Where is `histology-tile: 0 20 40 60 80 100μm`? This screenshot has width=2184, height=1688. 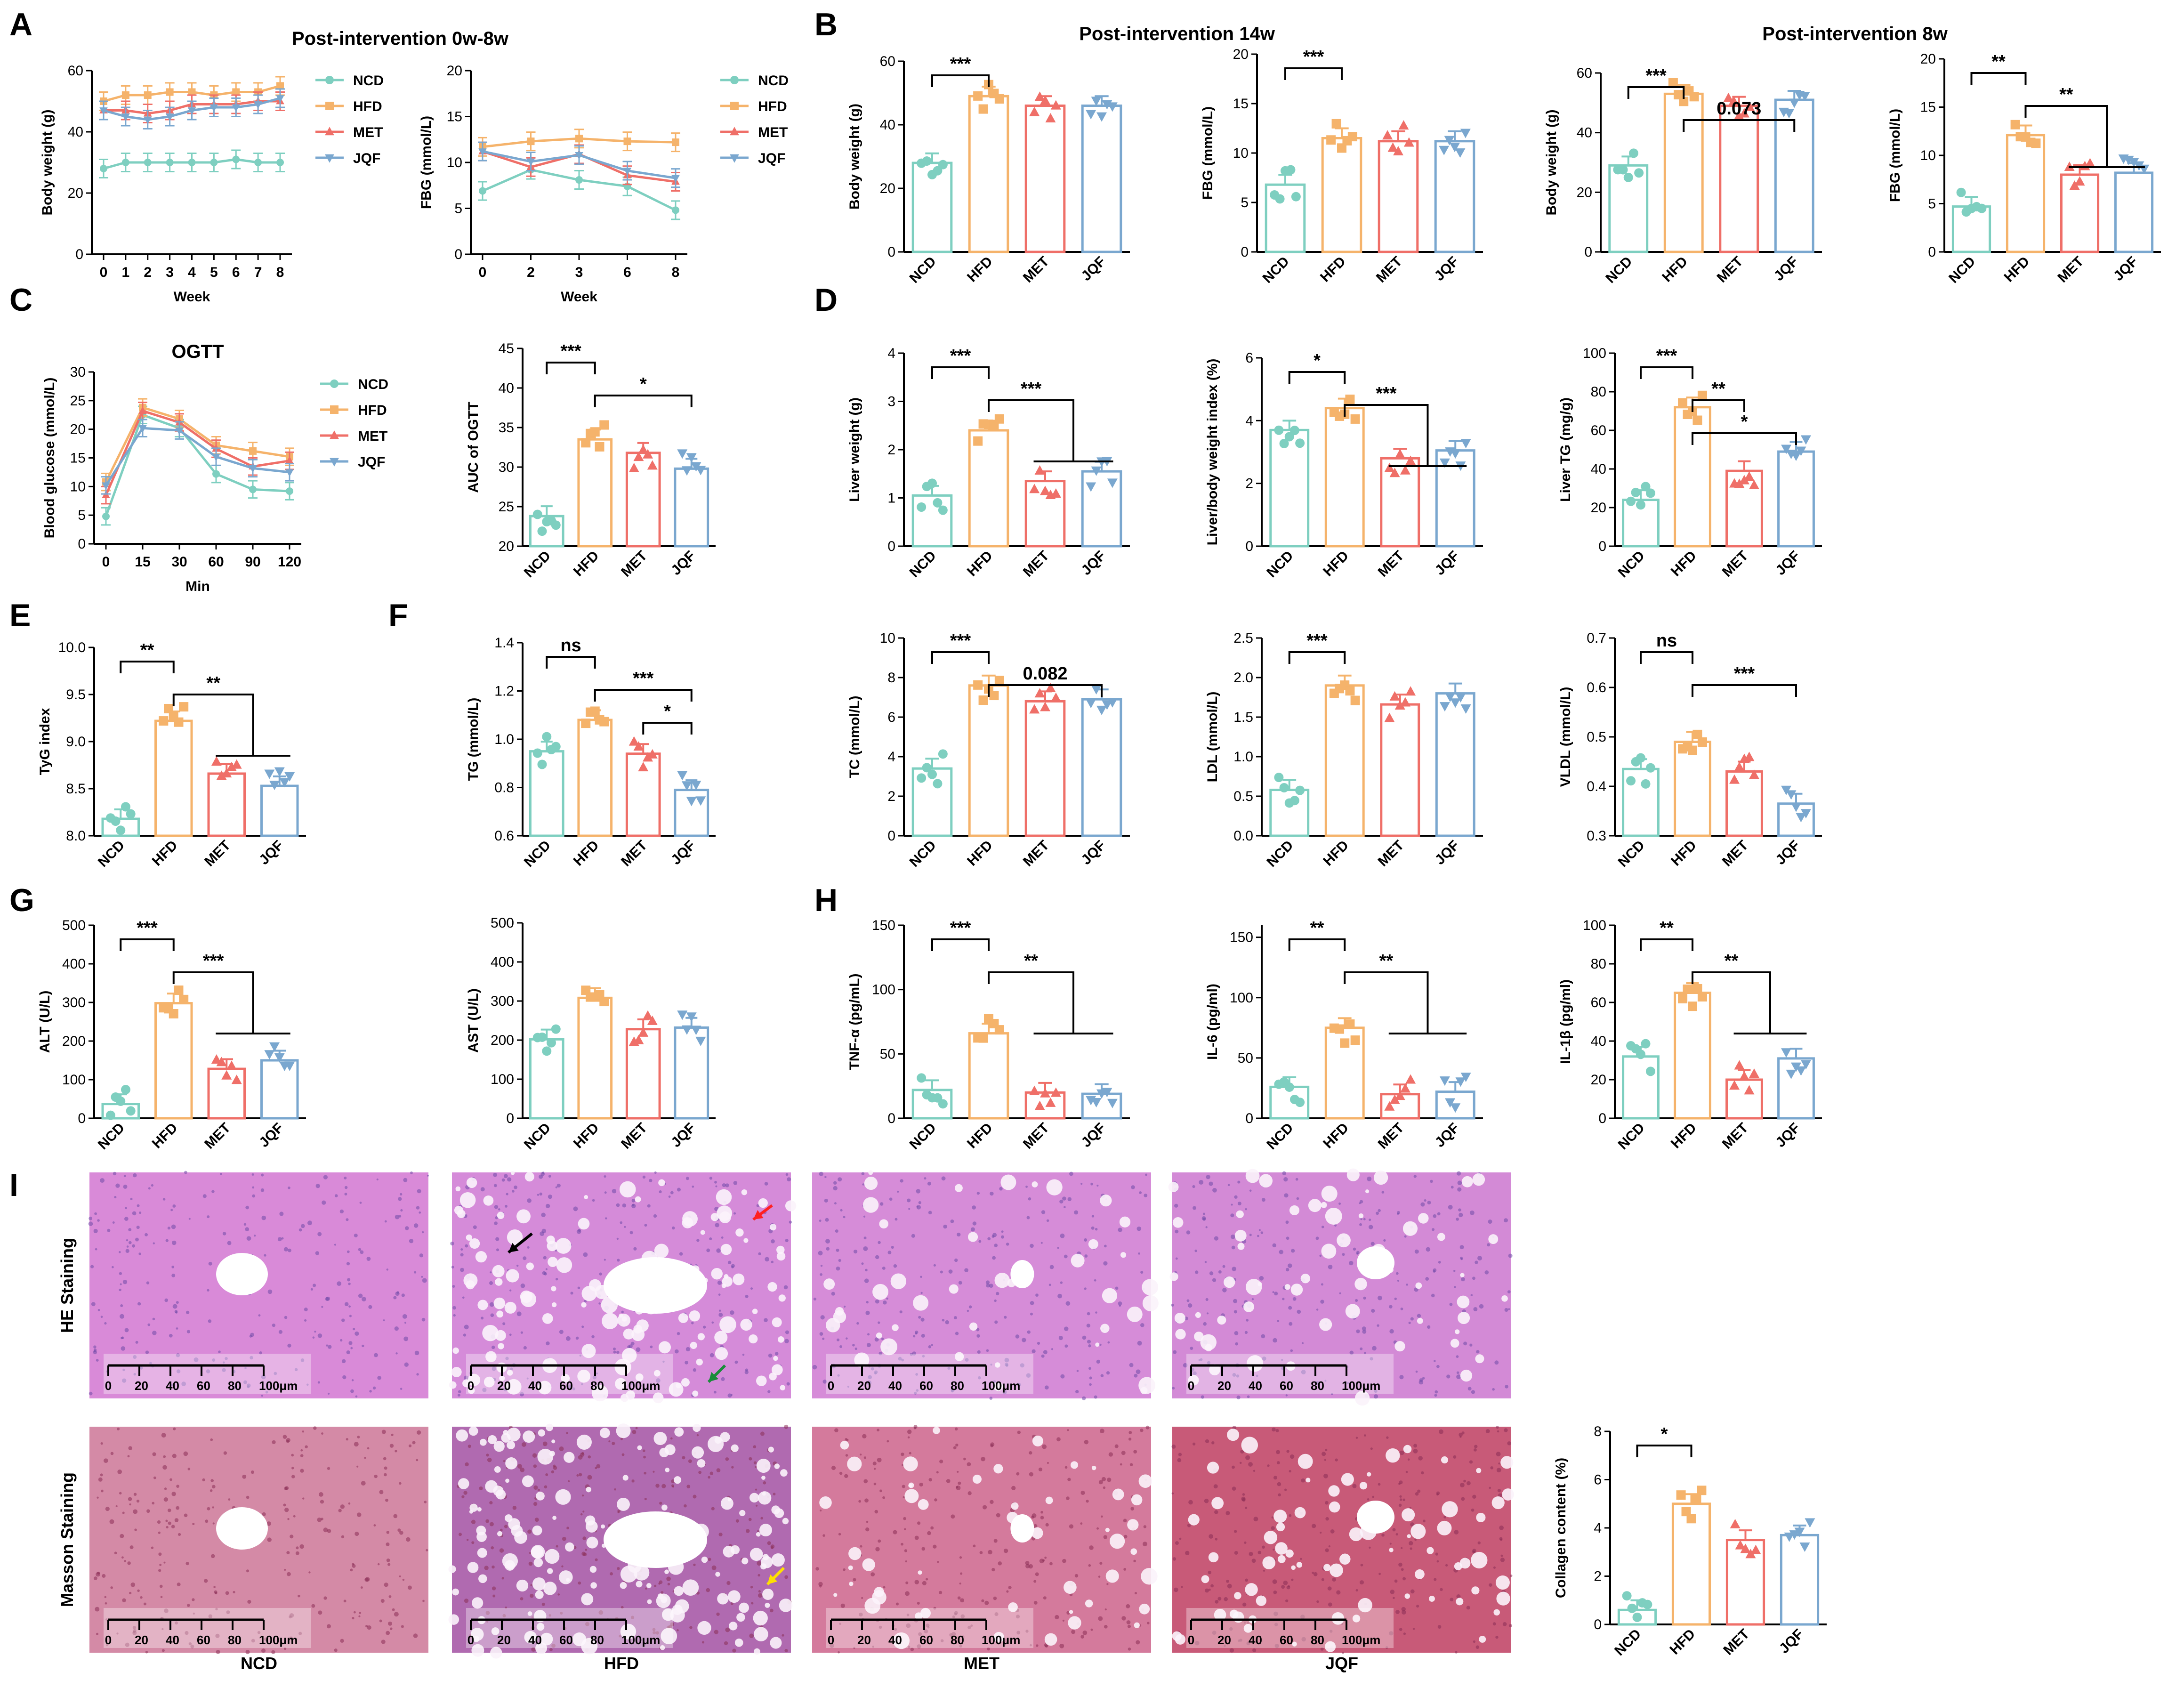
histology-tile: 0 20 40 60 80 100μm is located at coordinates (985, 1285).